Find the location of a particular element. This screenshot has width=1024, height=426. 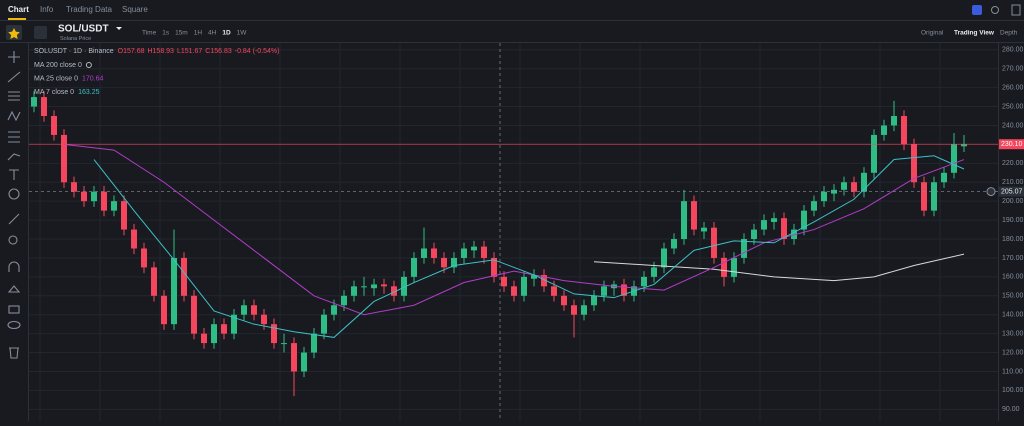

ohlc-readout: O157.68 is located at coordinates (131, 51).